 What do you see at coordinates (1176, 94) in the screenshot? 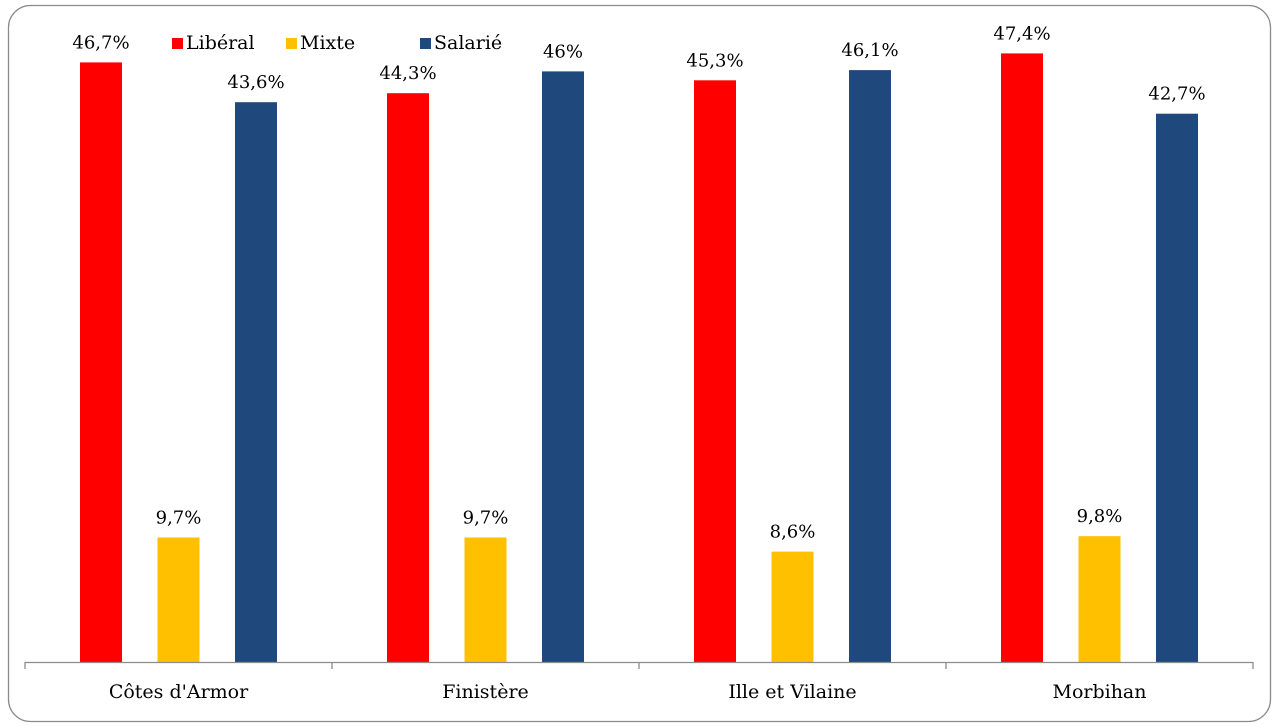
I see `data-label-salarie-morbihan: 42,7%` at bounding box center [1176, 94].